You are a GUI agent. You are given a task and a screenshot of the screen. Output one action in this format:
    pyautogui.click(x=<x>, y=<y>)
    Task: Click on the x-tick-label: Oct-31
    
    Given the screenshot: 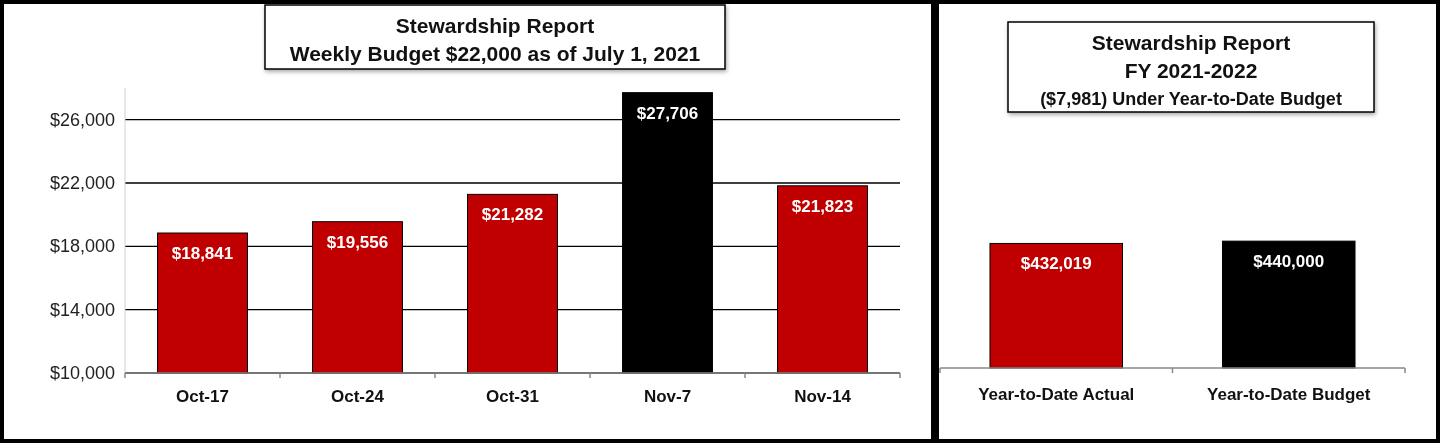 What is the action you would take?
    pyautogui.click(x=512, y=396)
    